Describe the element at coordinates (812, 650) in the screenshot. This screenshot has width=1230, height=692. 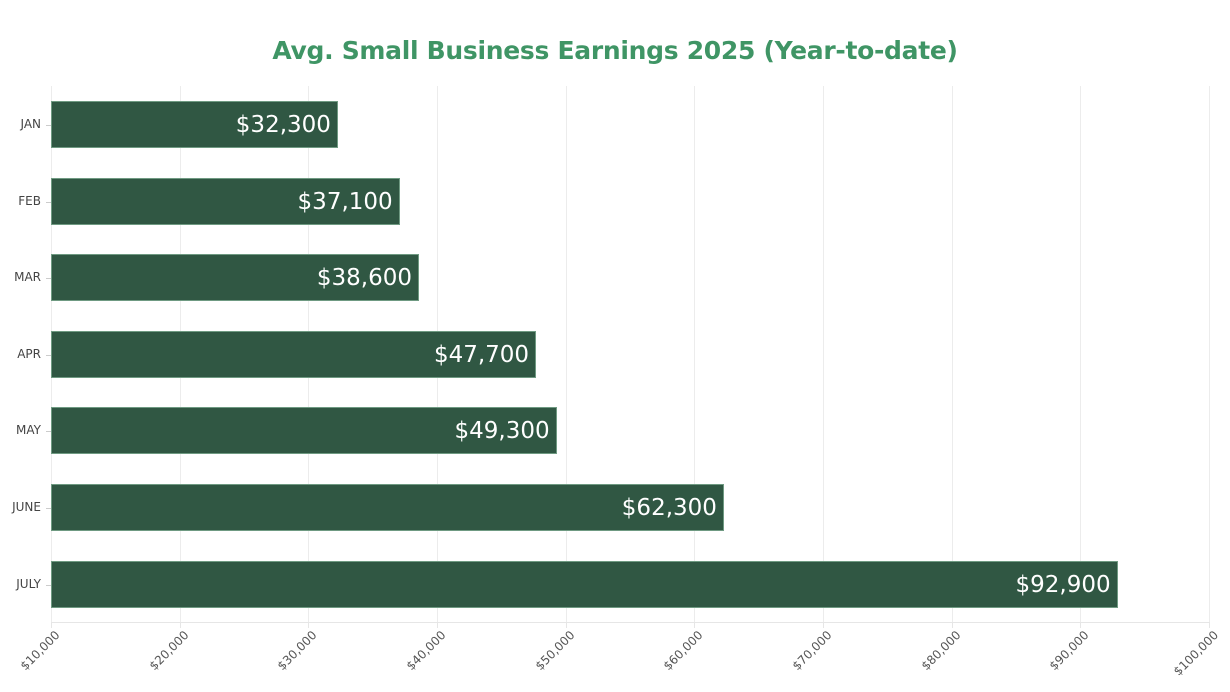
I see `x-tick-label: $70,000` at that location.